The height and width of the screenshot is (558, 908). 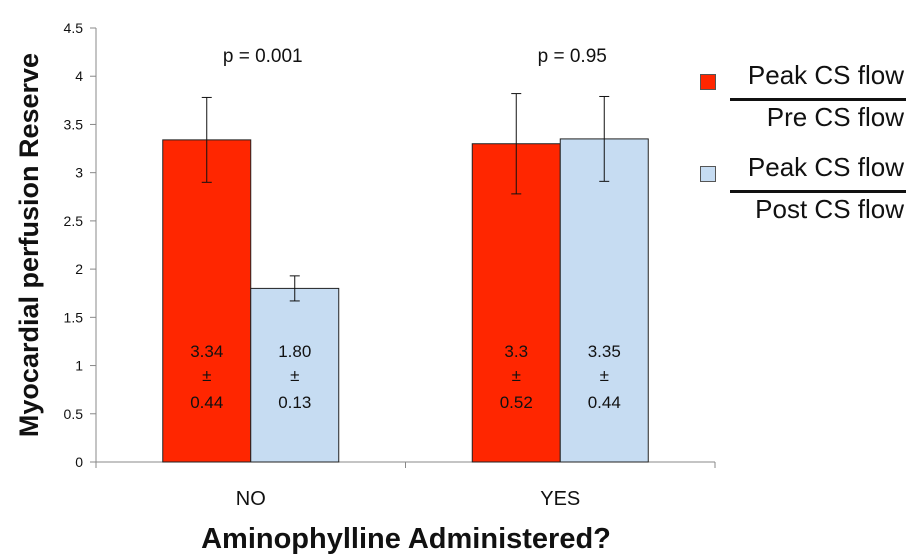 What do you see at coordinates (415, 56) in the screenshot?
I see `annotations: p = 0.001 p = 0.95` at bounding box center [415, 56].